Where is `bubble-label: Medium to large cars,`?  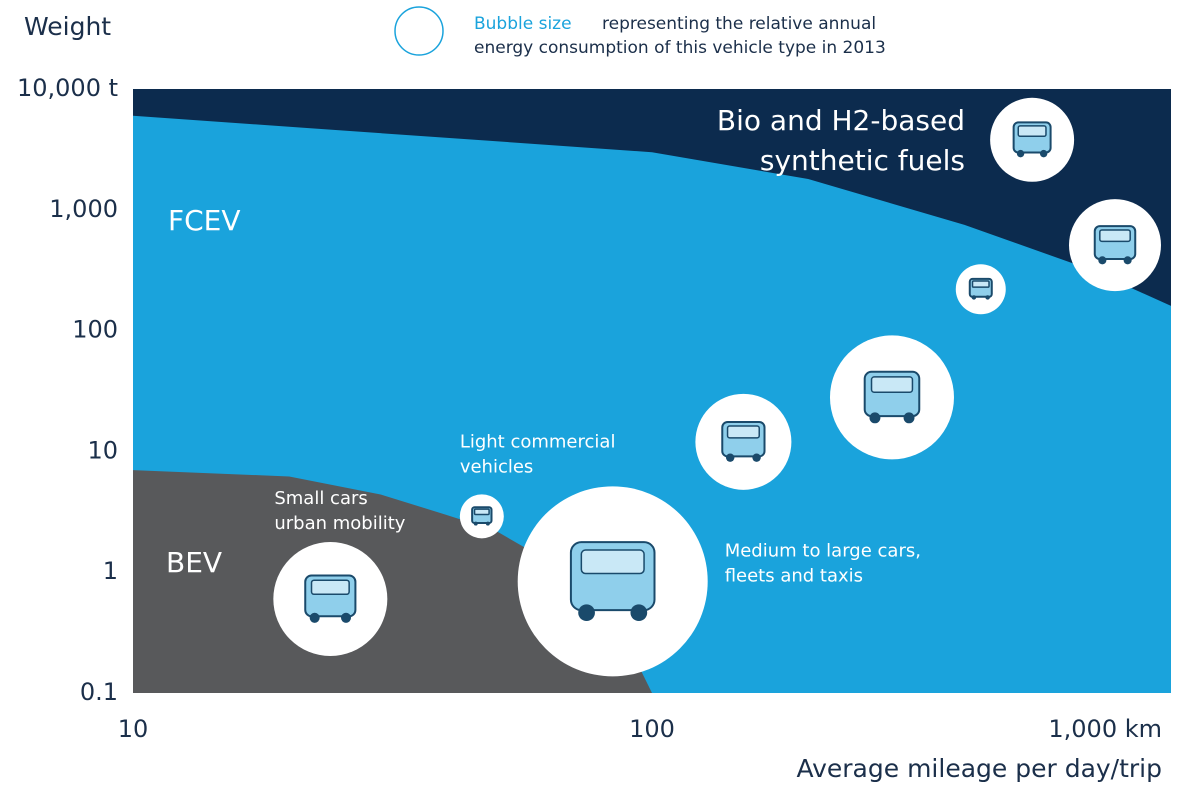 bubble-label: Medium to large cars, is located at coordinates (823, 550).